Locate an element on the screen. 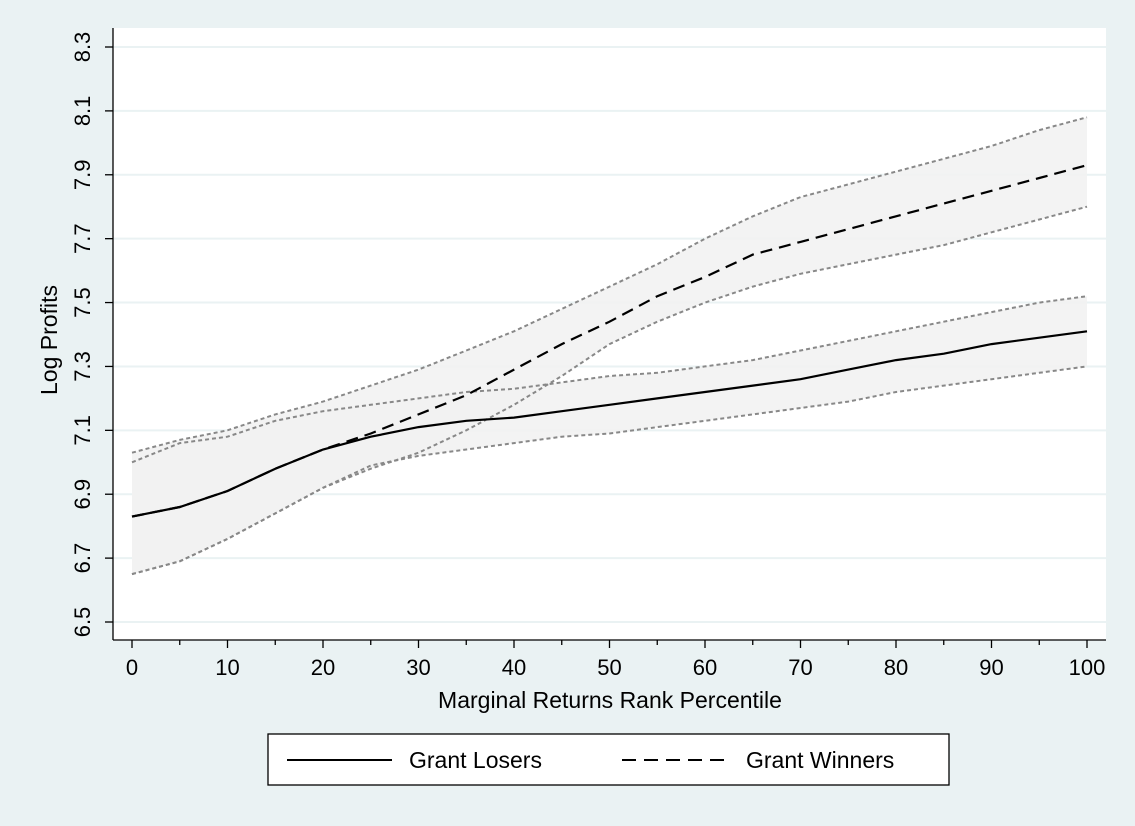 The height and width of the screenshot is (826, 1135). x-axis-ticks: 0 10 20 30 40 50 60 70 80 90 100 is located at coordinates (615, 660).